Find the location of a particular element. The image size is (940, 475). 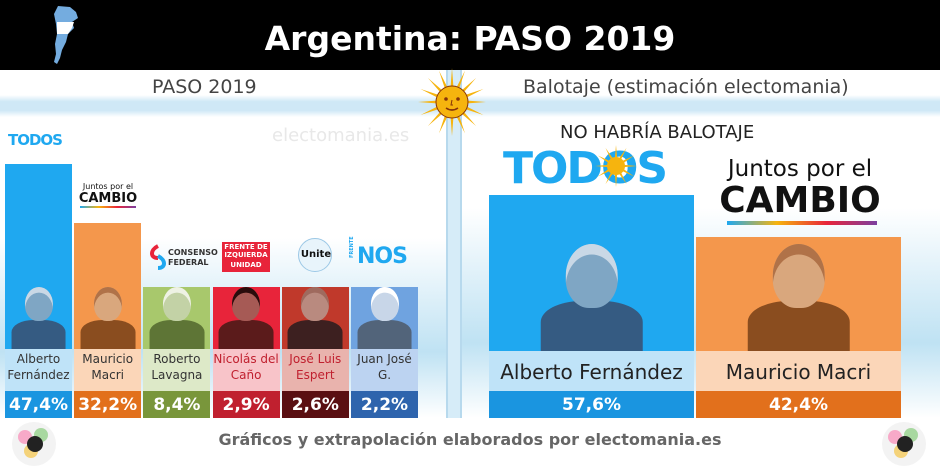

juntos-logo-large-line2: CAMBIO is located at coordinates (800, 200).